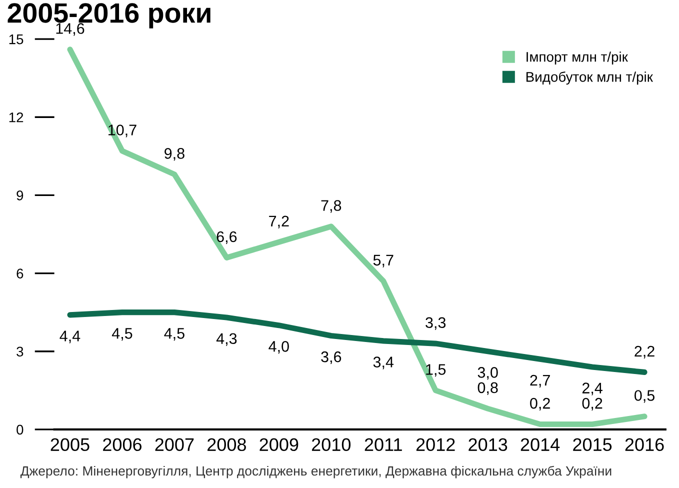 This screenshot has height=488, width=679. What do you see at coordinates (435, 445) in the screenshot?
I see `x-tick-label: 2012` at bounding box center [435, 445].